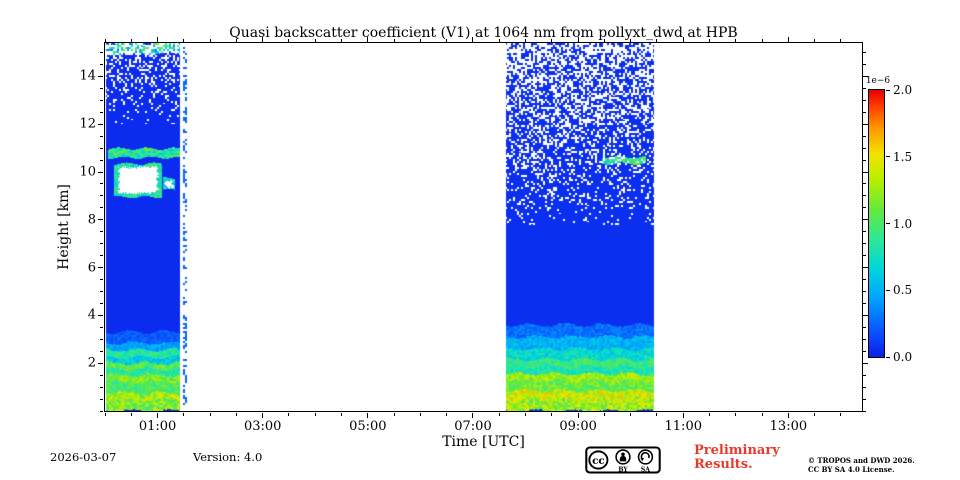  Describe the element at coordinates (723, 464) in the screenshot. I see `preliminary-line2: Results.` at that location.